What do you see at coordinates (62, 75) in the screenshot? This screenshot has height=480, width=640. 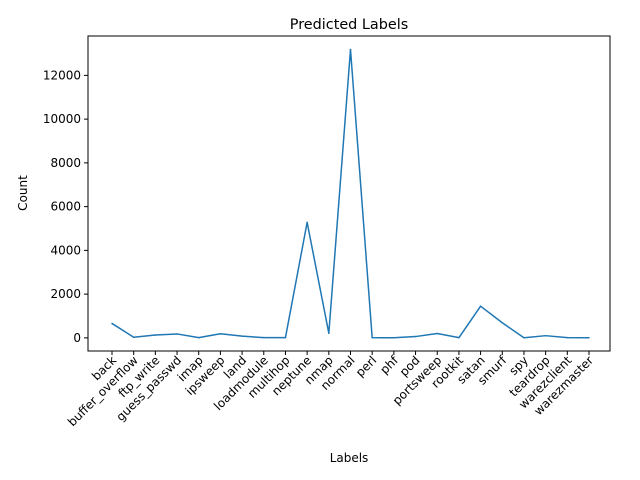 I see `y-tick-label: 12000` at bounding box center [62, 75].